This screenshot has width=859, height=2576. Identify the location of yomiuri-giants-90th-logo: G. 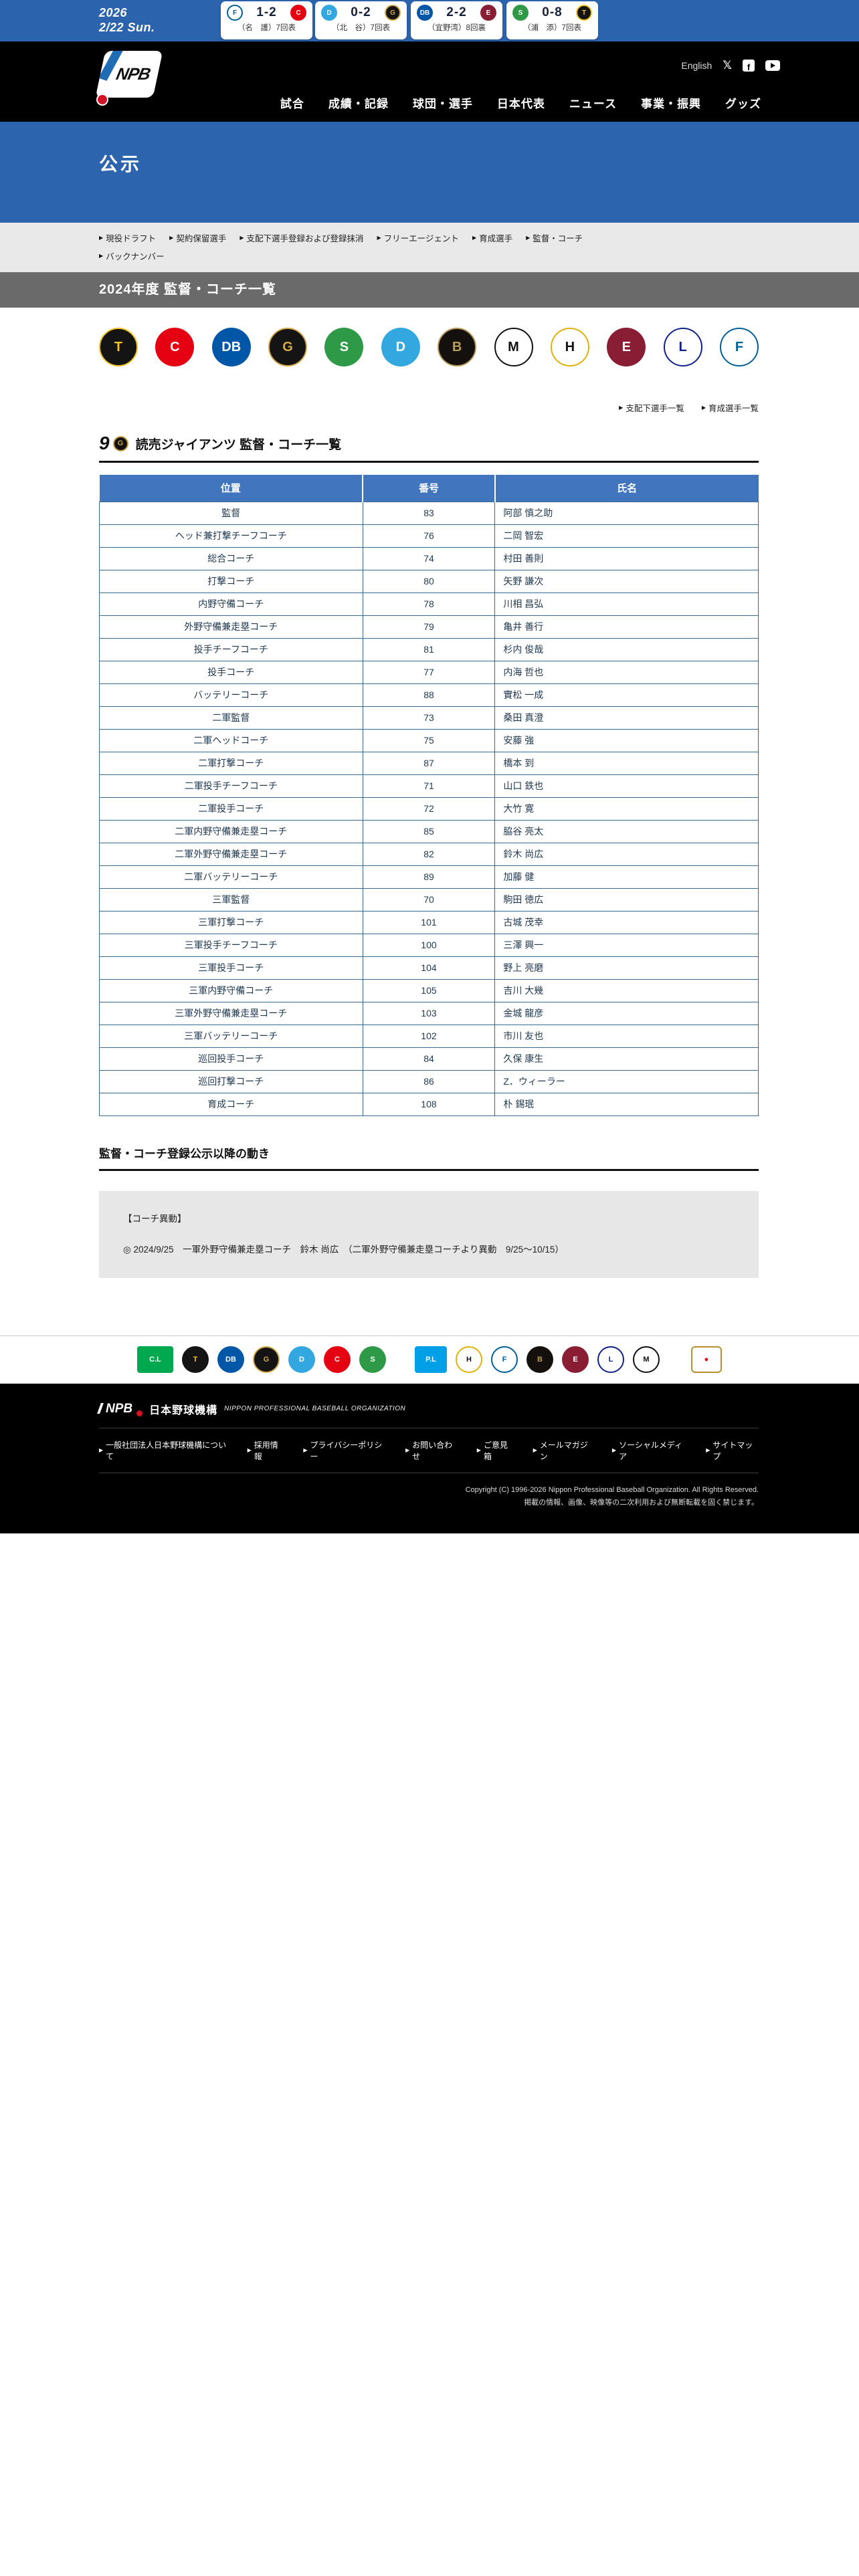
(288, 347).